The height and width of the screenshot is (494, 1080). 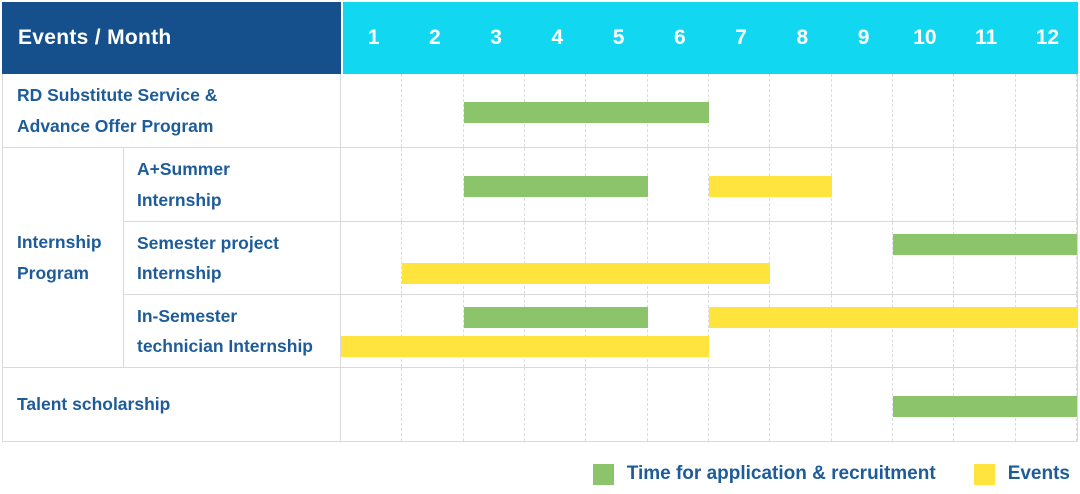 I want to click on legend-item-events: Events, so click(x=1021, y=474).